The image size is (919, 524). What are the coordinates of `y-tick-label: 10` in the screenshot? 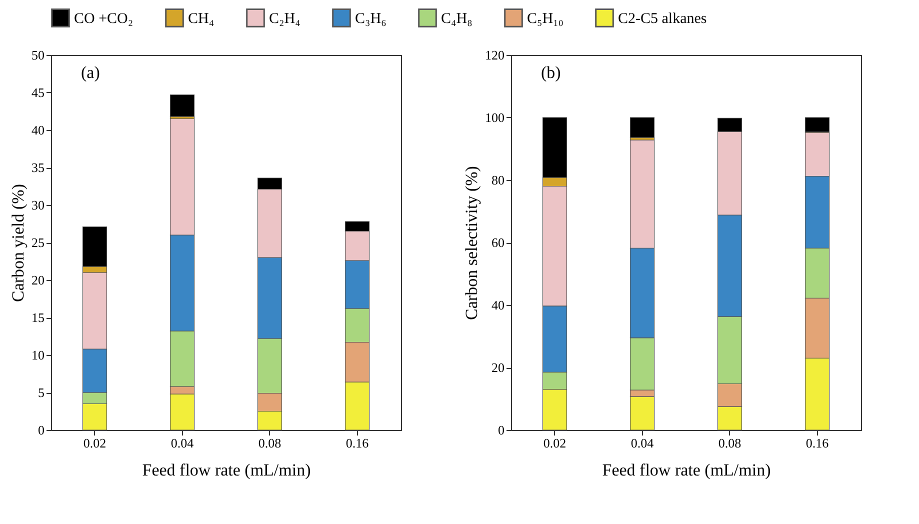 It's located at (38, 355).